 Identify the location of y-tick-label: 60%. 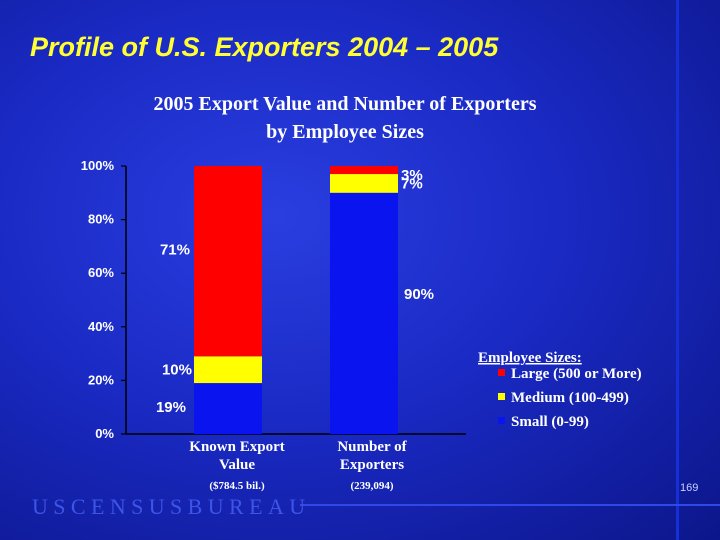
(101, 272).